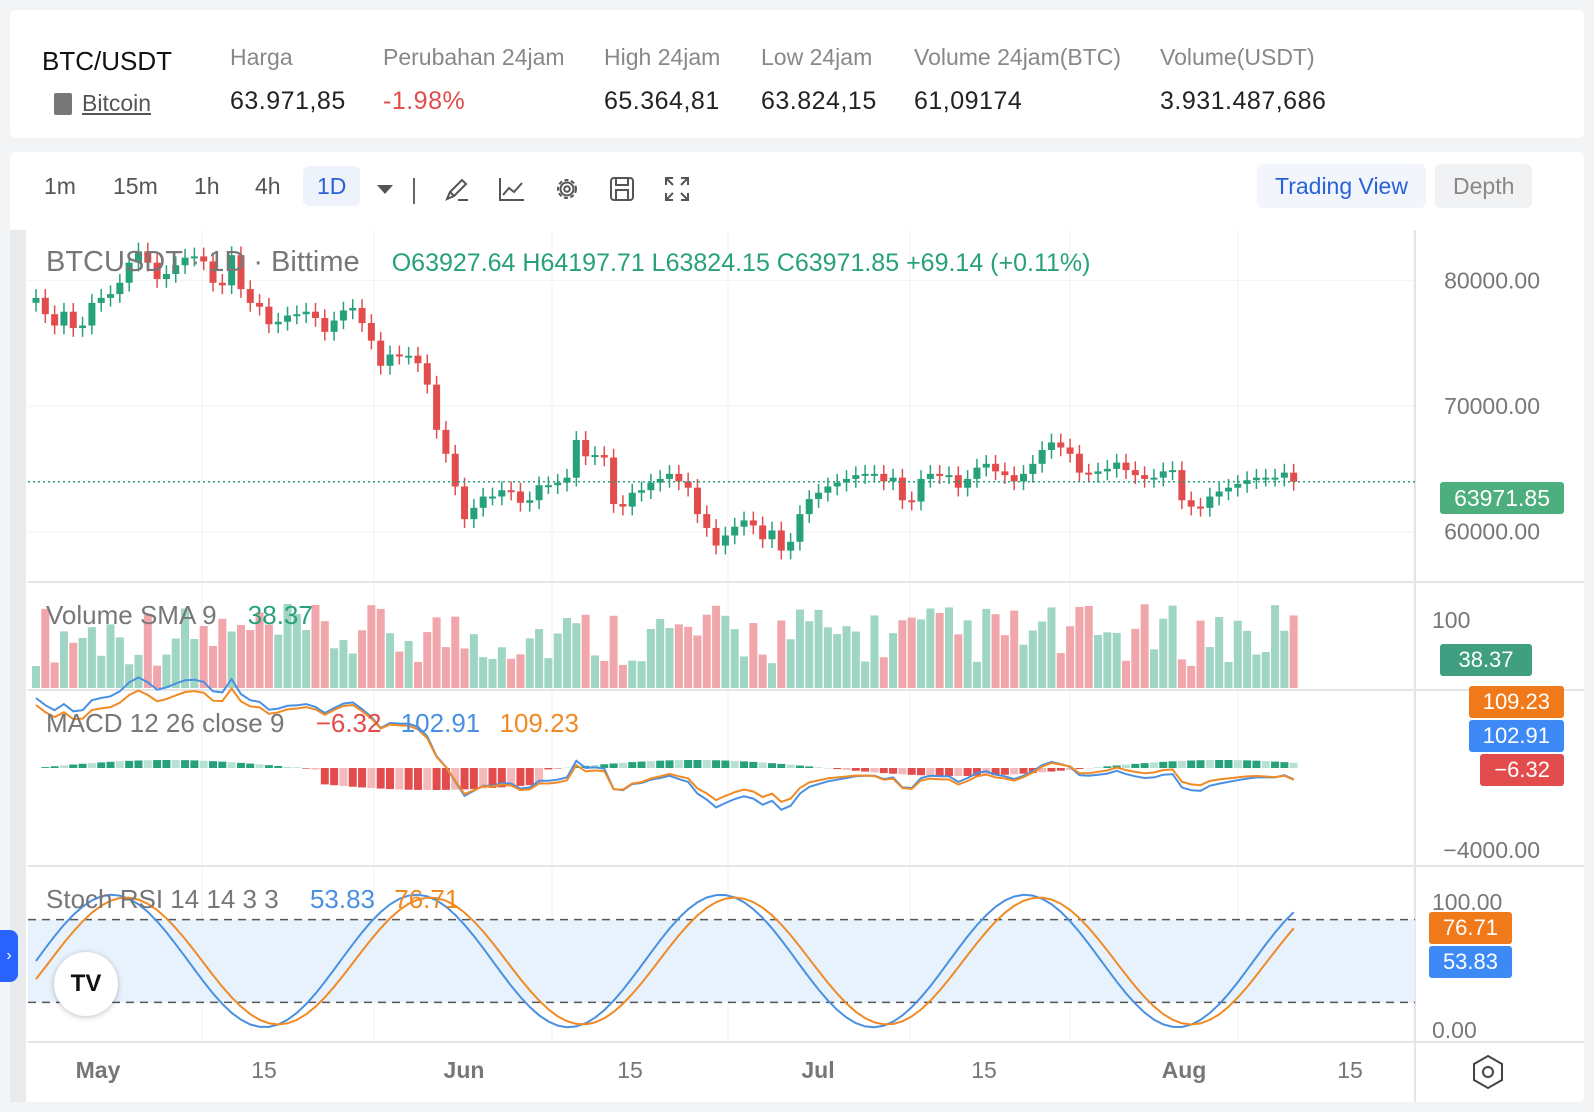  I want to click on save-icon, so click(622, 189).